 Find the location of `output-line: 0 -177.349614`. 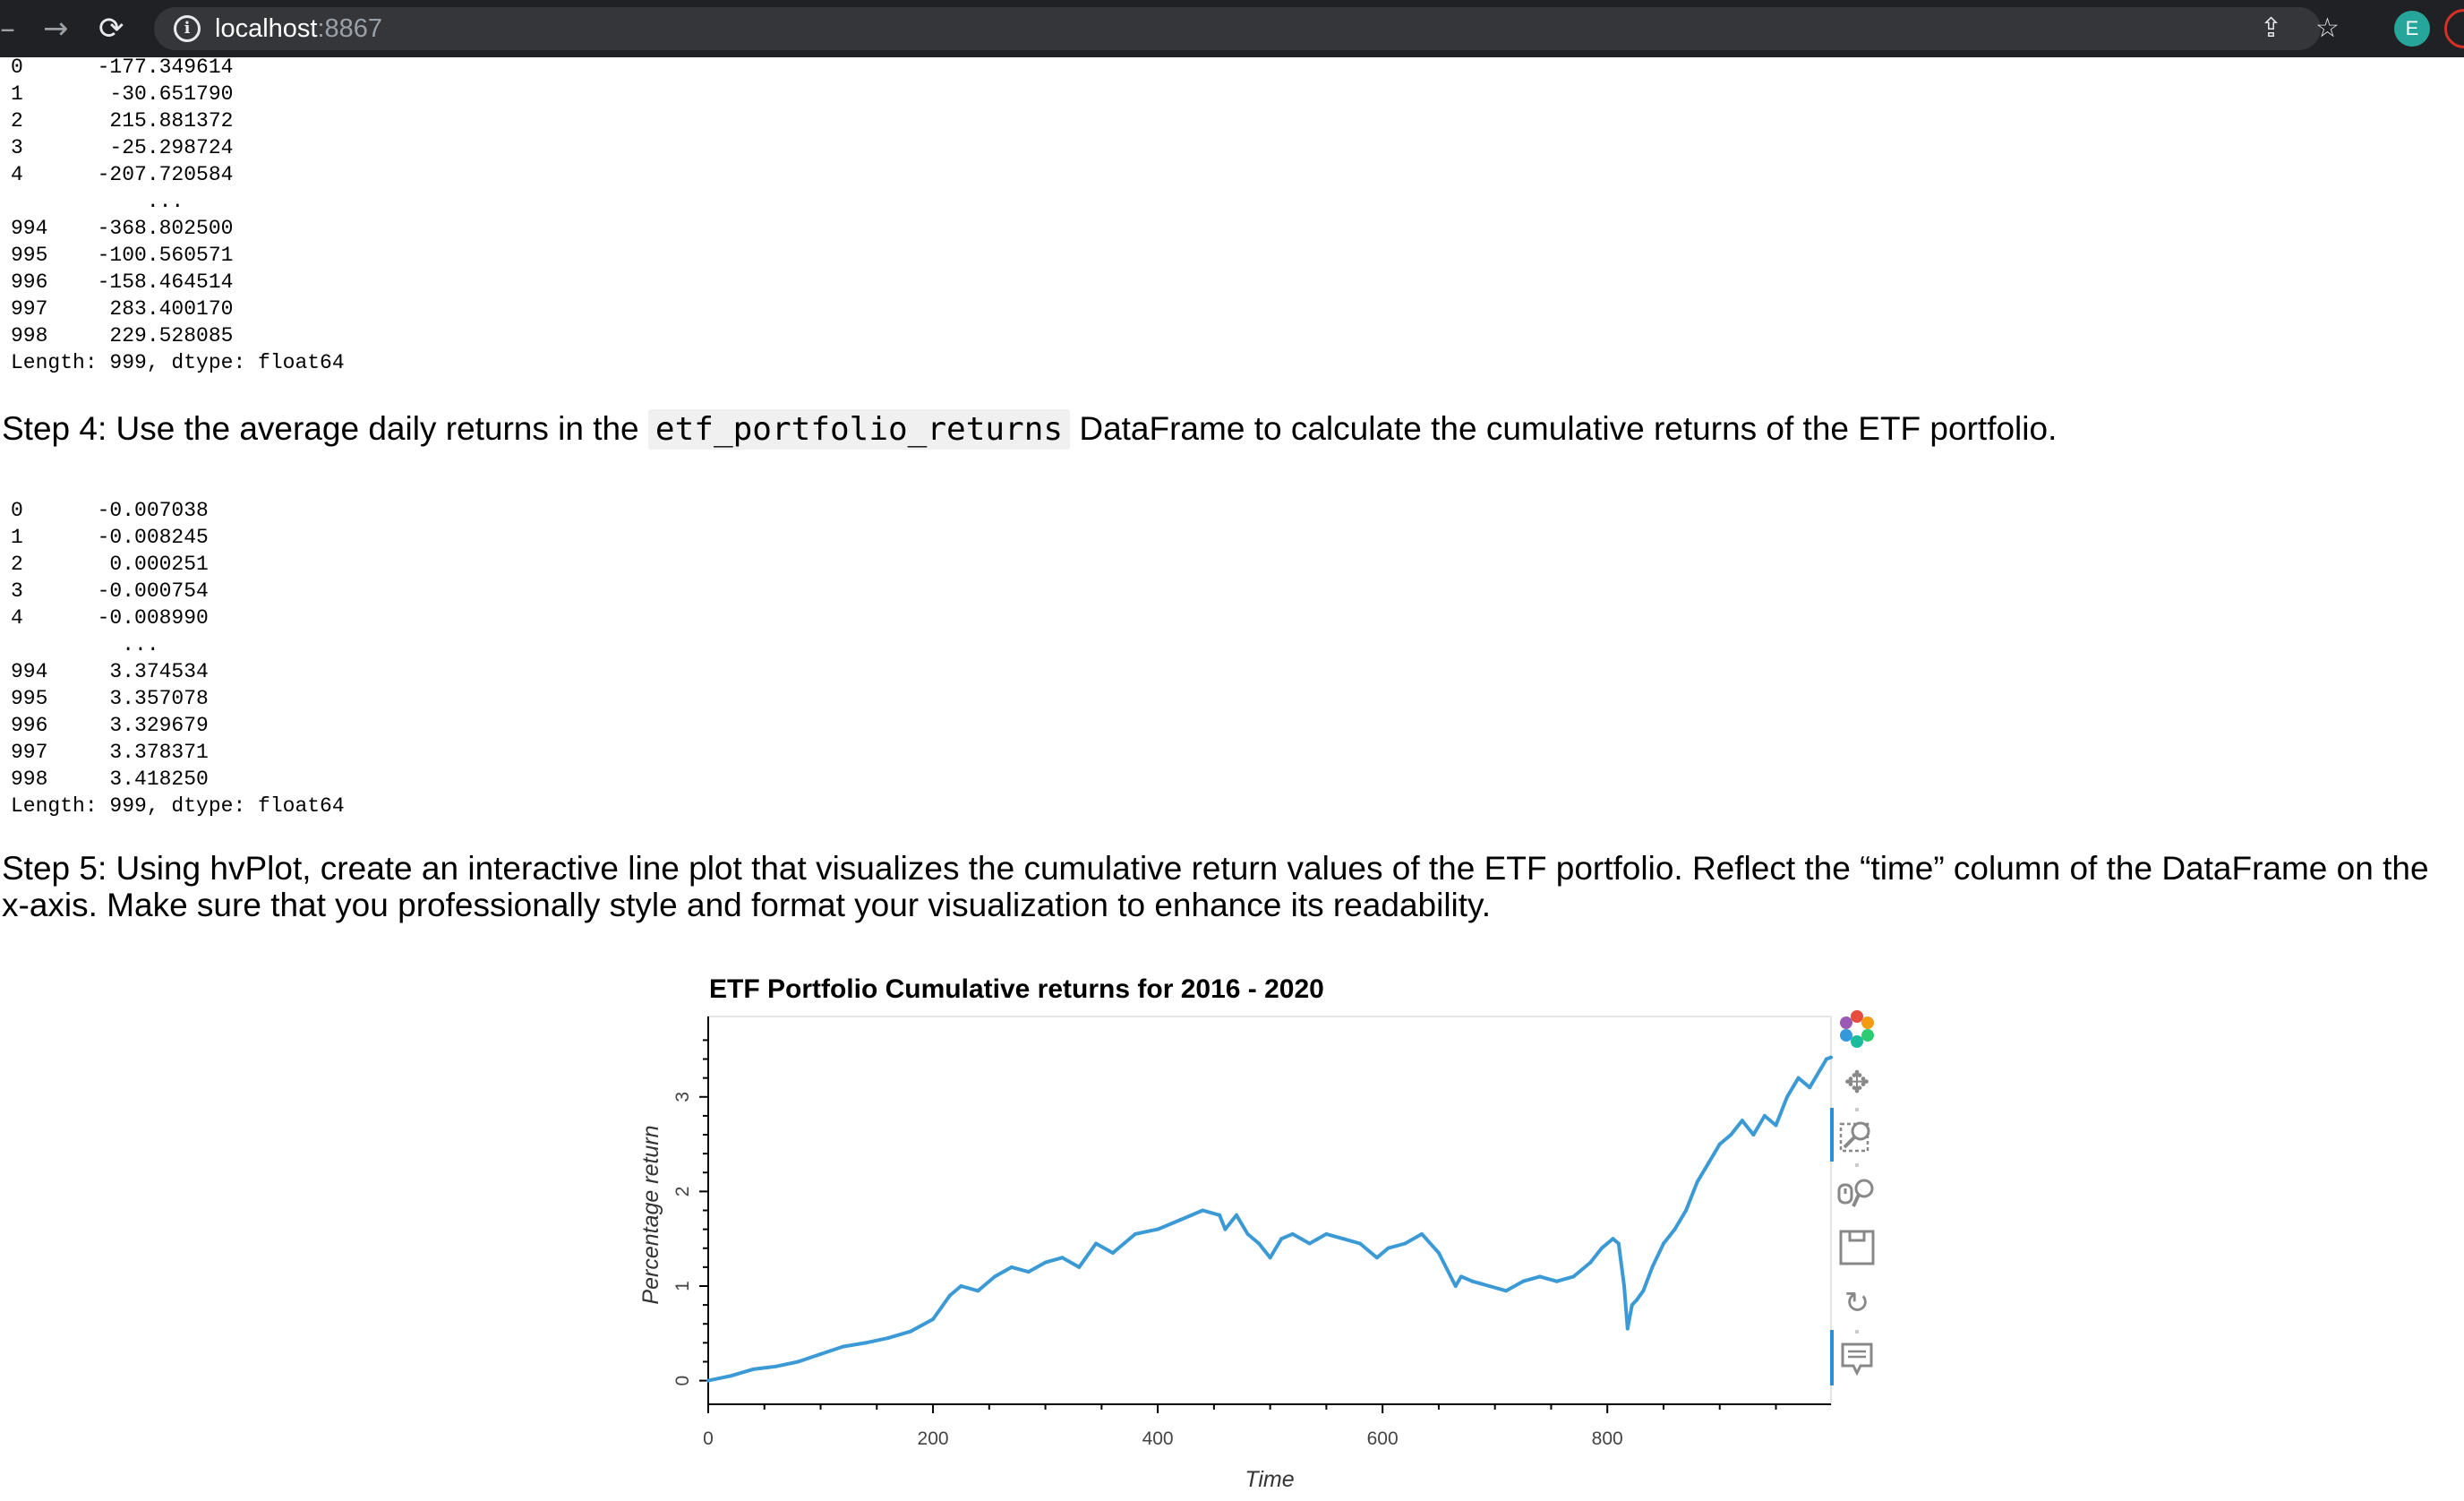

output-line: 0 -177.349614 is located at coordinates (122, 68).